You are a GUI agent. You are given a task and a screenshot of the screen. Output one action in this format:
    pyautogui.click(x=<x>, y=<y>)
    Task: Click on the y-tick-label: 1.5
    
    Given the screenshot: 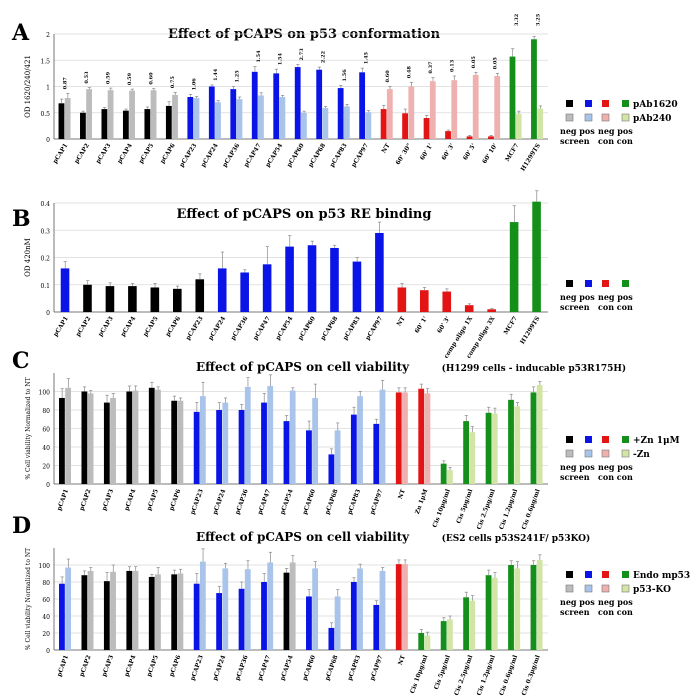 What is the action you would take?
    pyautogui.click(x=45, y=61)
    